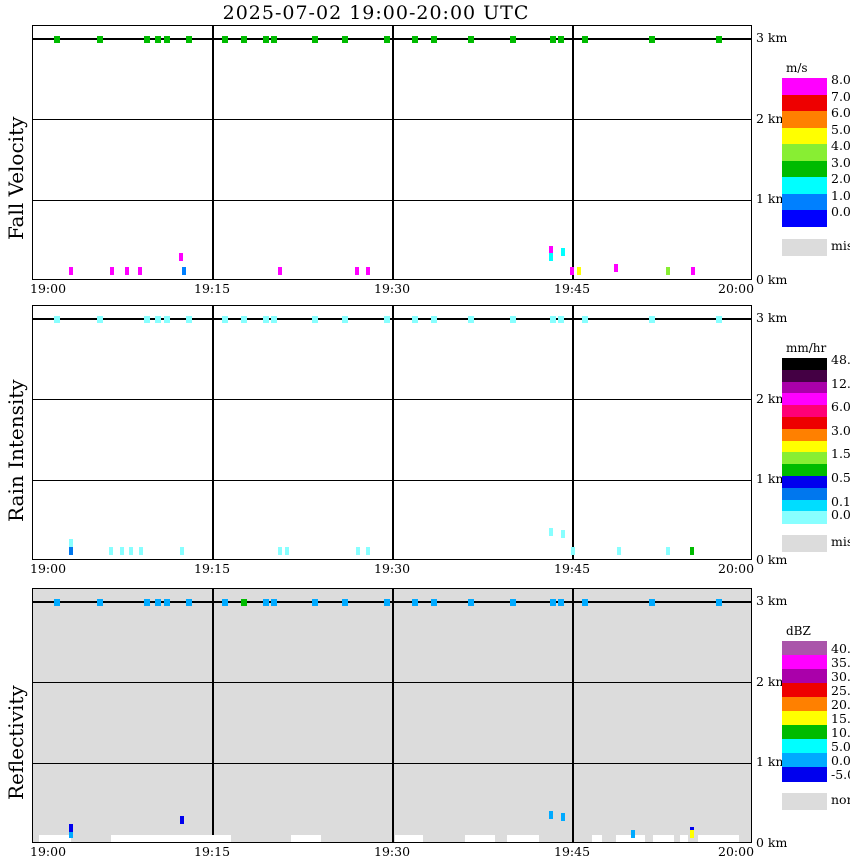  What do you see at coordinates (840, 430) in the screenshot?
I see `colorbar-tick-label: 3.0` at bounding box center [840, 430].